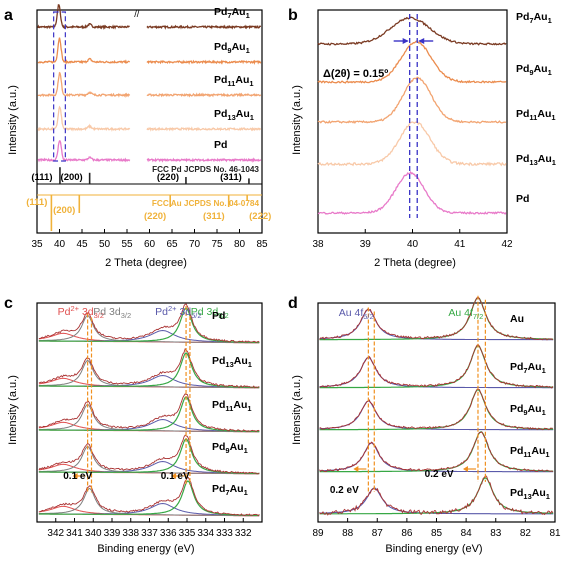  Describe the element at coordinates (13, 410) in the screenshot. I see `panel-c-ylabel: Intensity (a.u.)` at that location.